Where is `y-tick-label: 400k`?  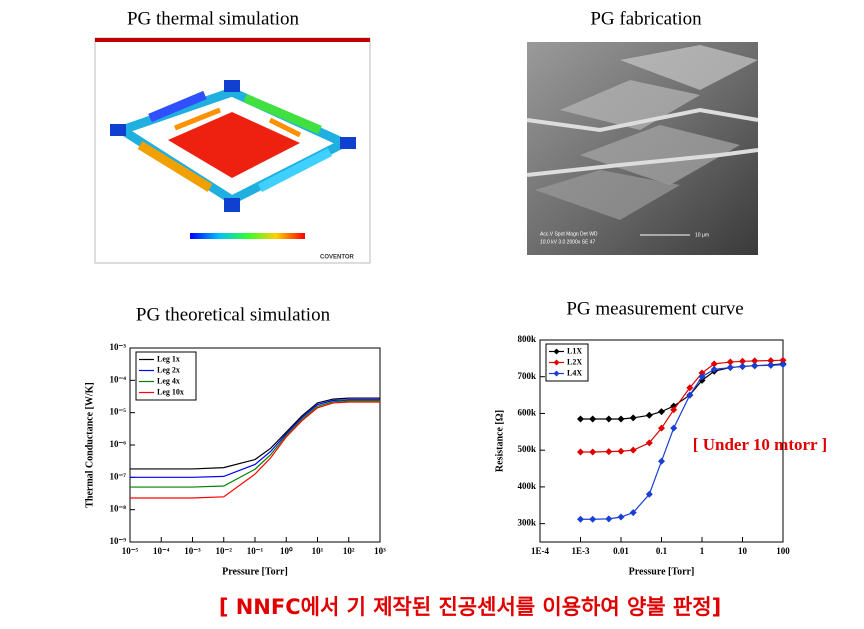 y-tick-label: 400k is located at coordinates (526, 486).